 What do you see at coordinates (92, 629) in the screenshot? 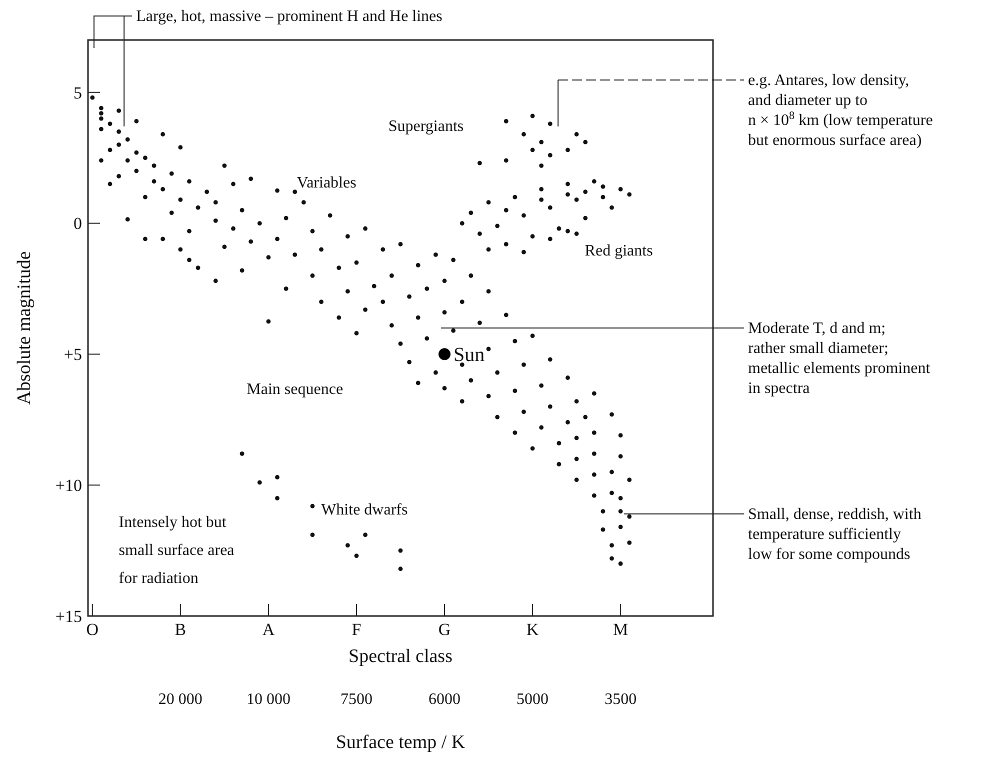
I see `x-tick-label: O` at bounding box center [92, 629].